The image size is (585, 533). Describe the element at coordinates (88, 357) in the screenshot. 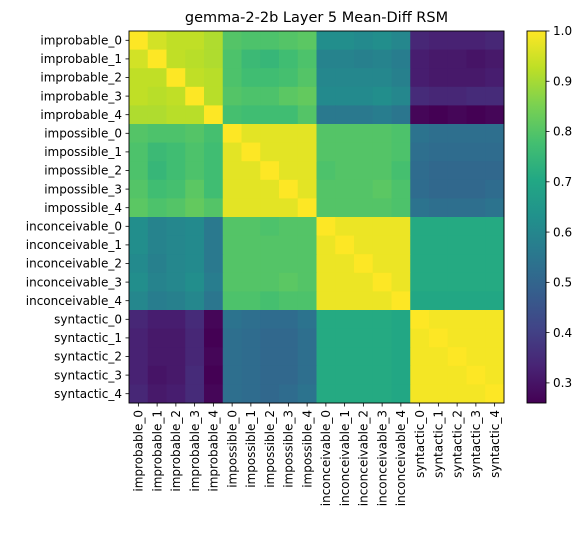

I see `y-tick-label: syntactic_2` at that location.